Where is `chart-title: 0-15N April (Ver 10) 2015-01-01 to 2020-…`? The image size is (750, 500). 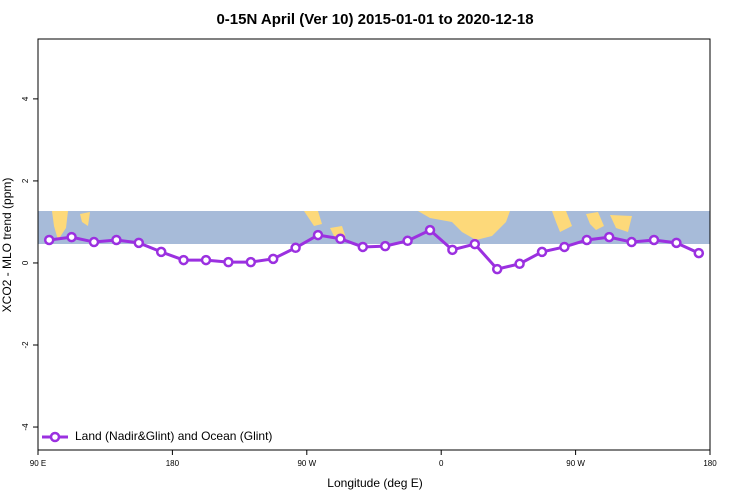 chart-title: 0-15N April (Ver 10) 2015-01-01 to 2020-… is located at coordinates (374, 19).